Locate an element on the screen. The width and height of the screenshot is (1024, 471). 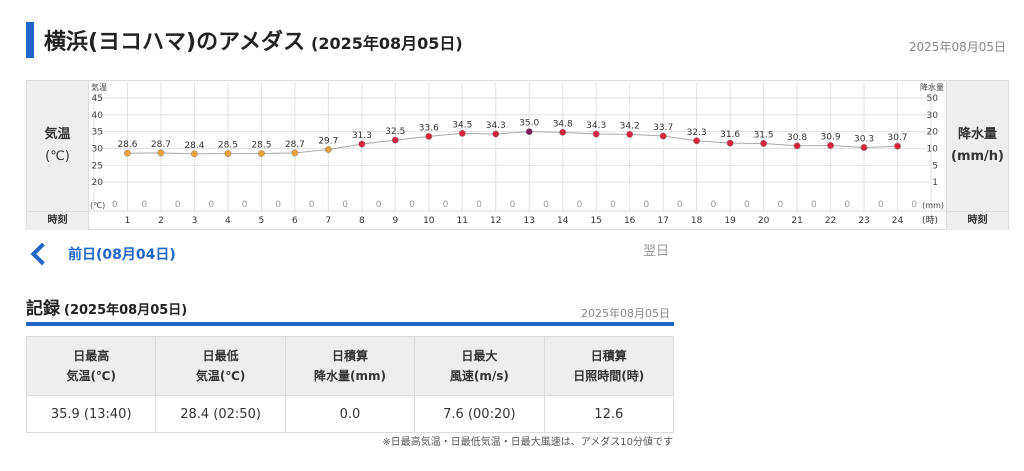
header-max-temp: 日最高気温(℃) is located at coordinates (91, 366).